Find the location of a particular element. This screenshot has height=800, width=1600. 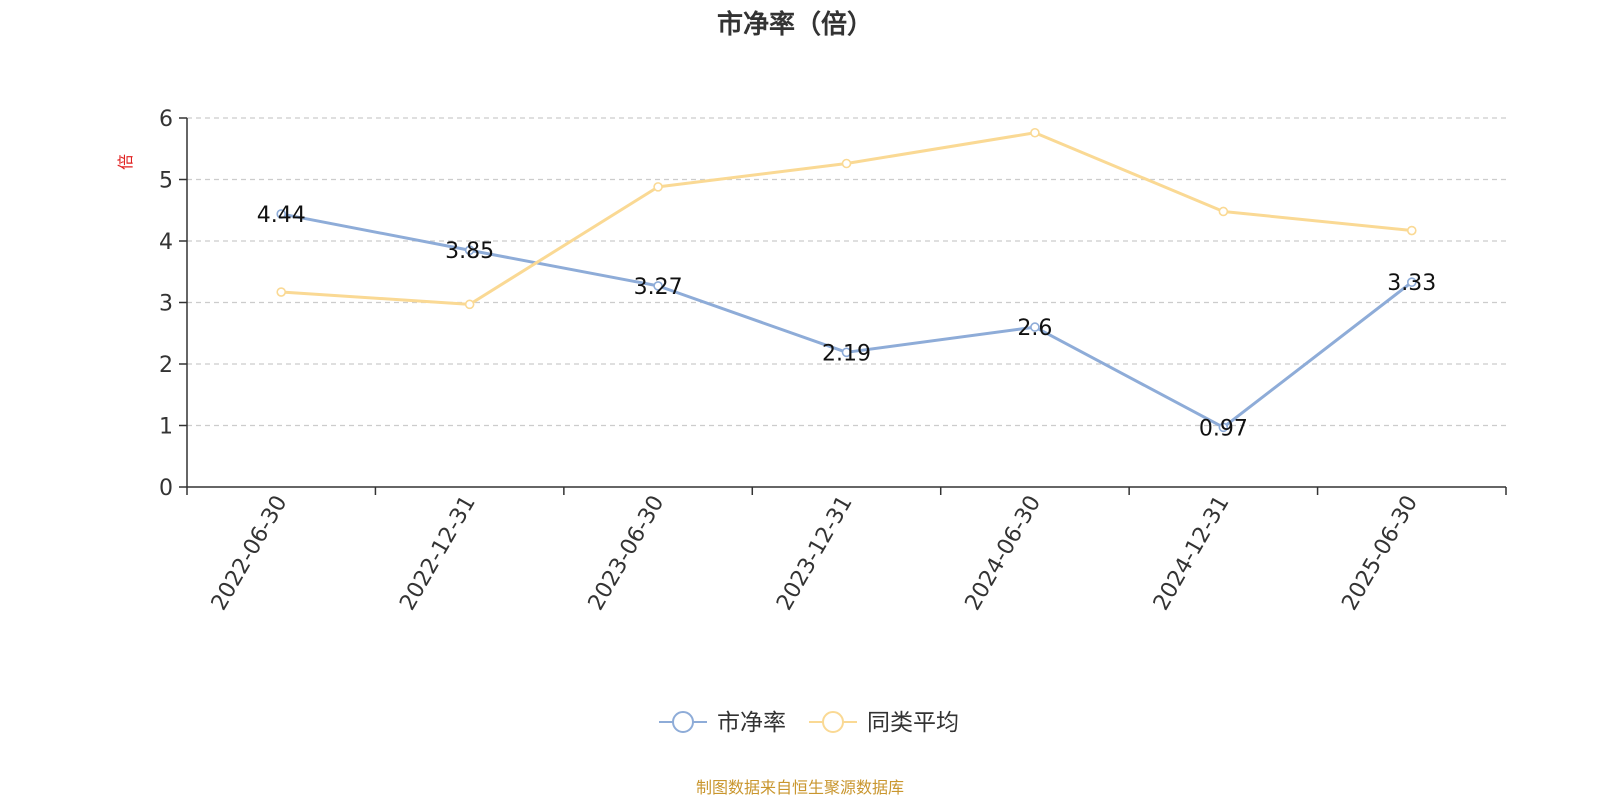

x-tick-label: 2022-06-30 is located at coordinates (250, 553).